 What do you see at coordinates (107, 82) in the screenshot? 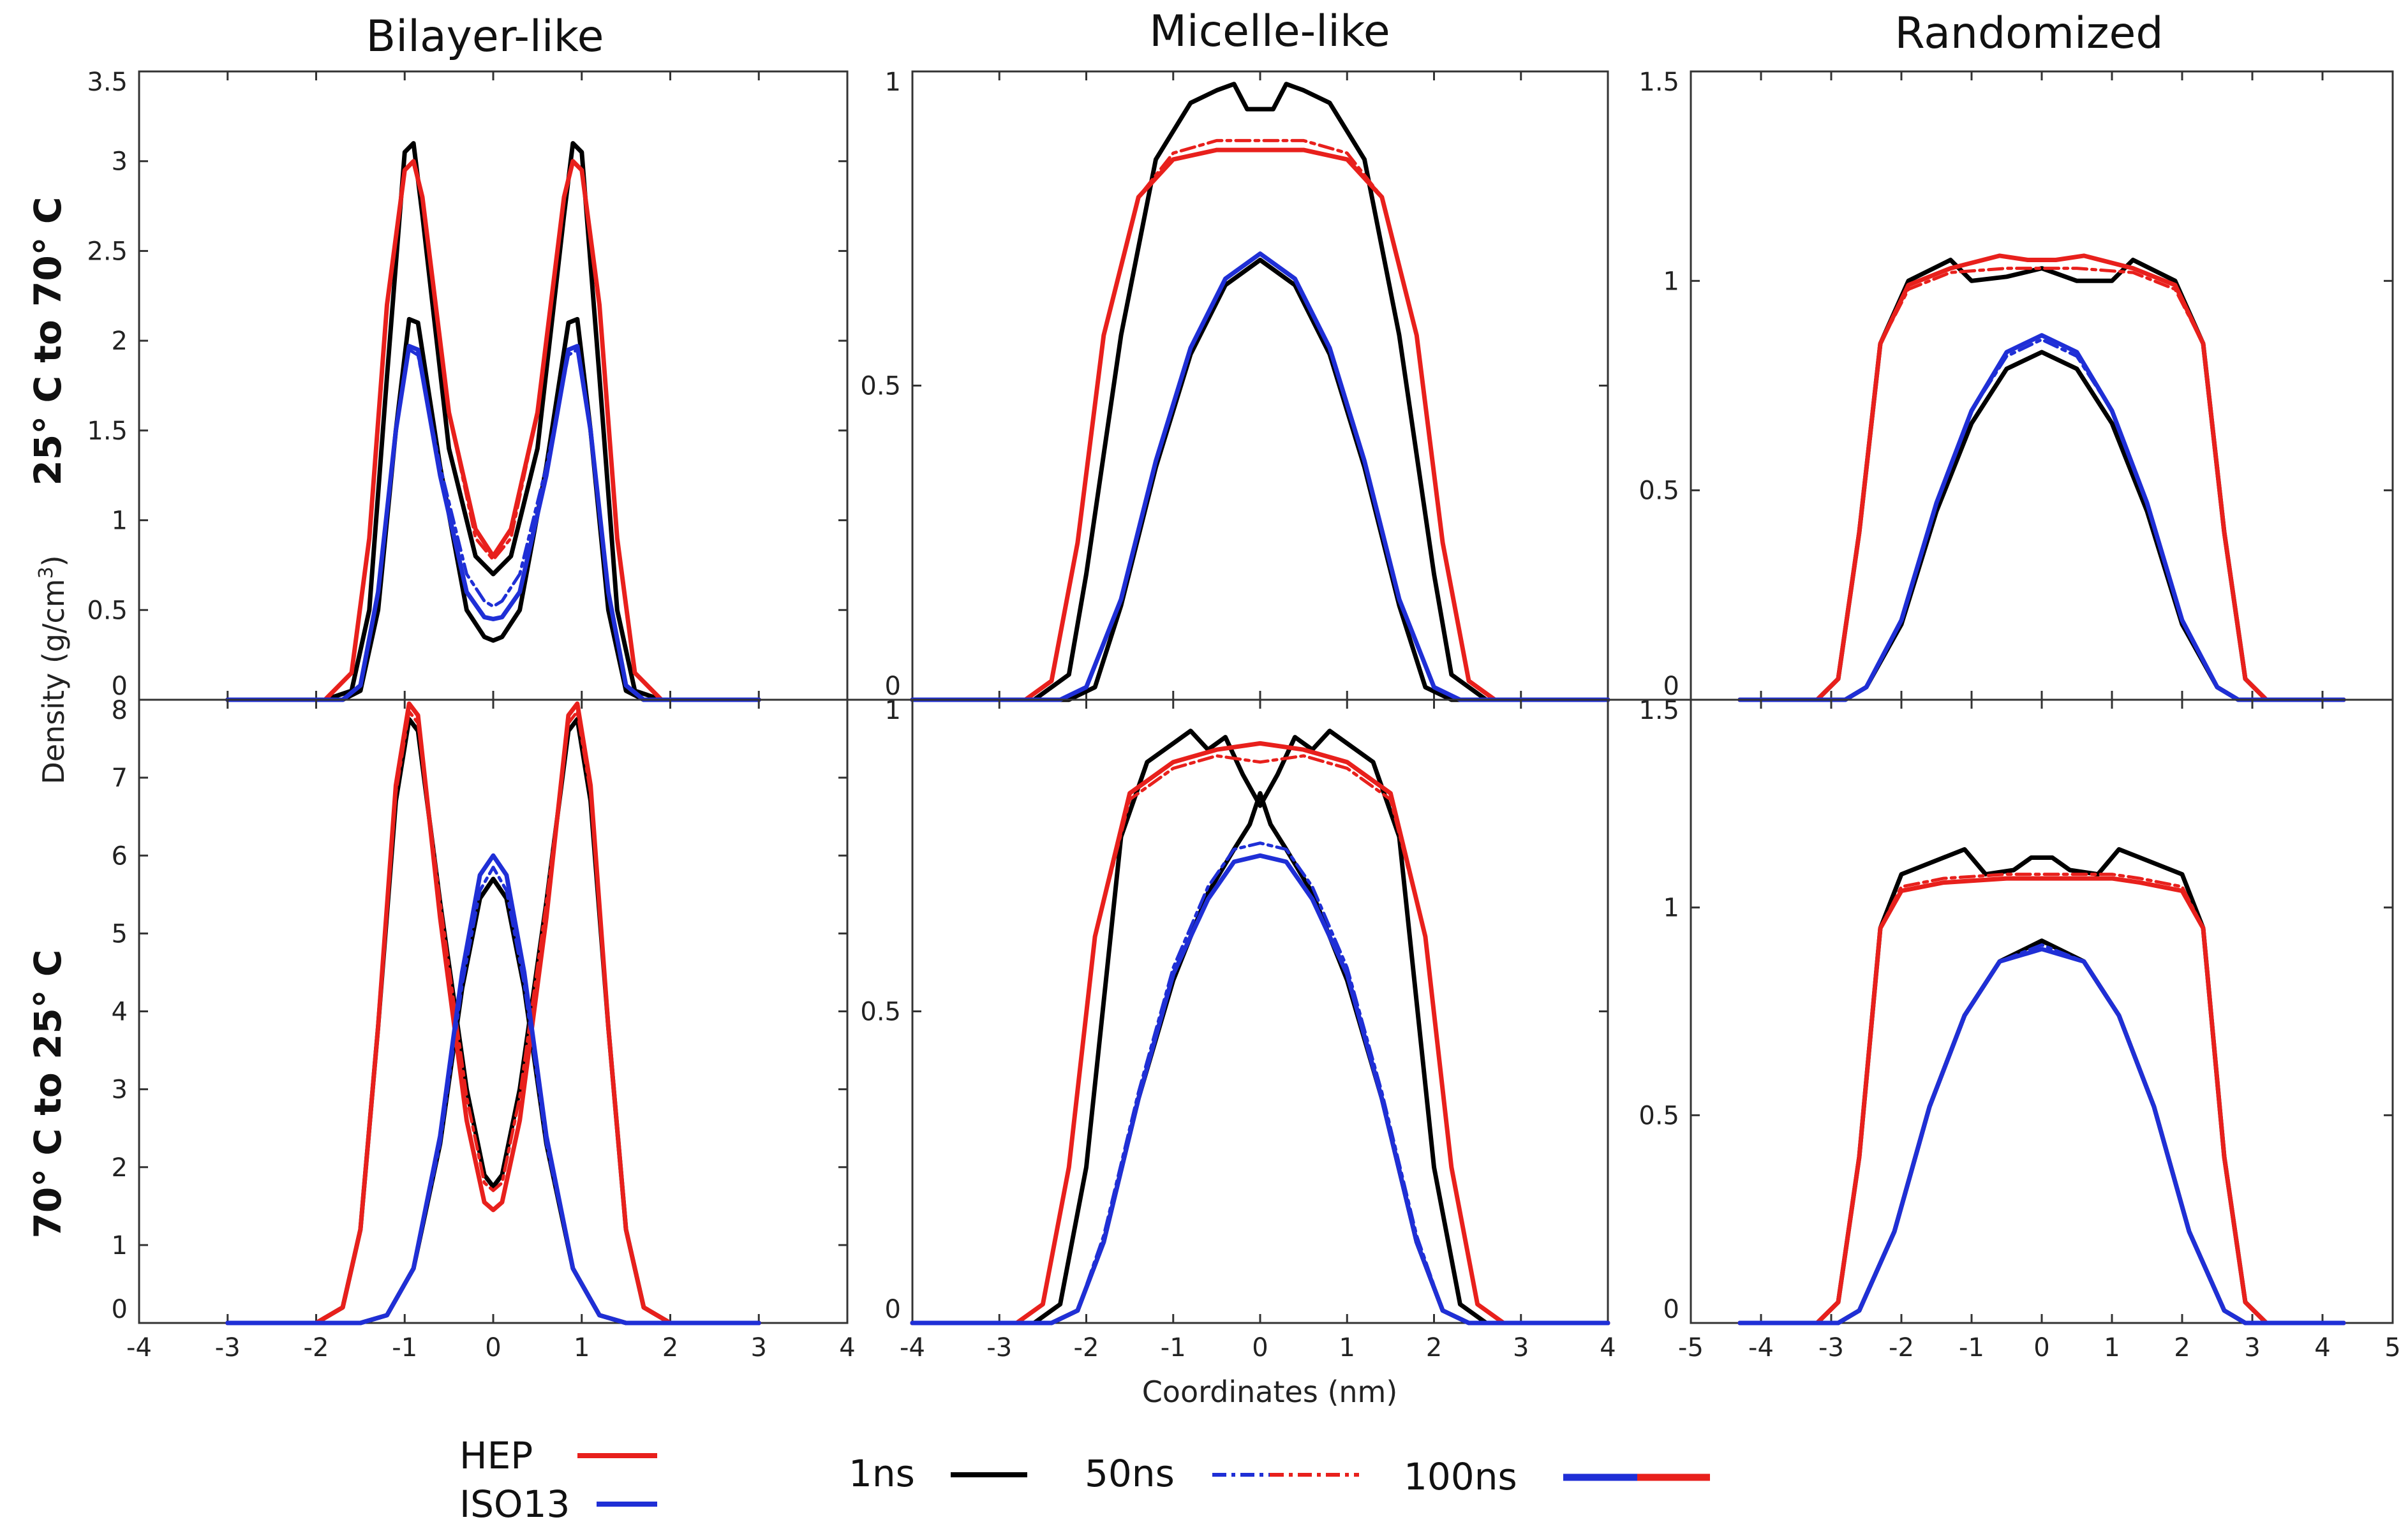
I see `y-tick-label: 3.5` at bounding box center [107, 82].